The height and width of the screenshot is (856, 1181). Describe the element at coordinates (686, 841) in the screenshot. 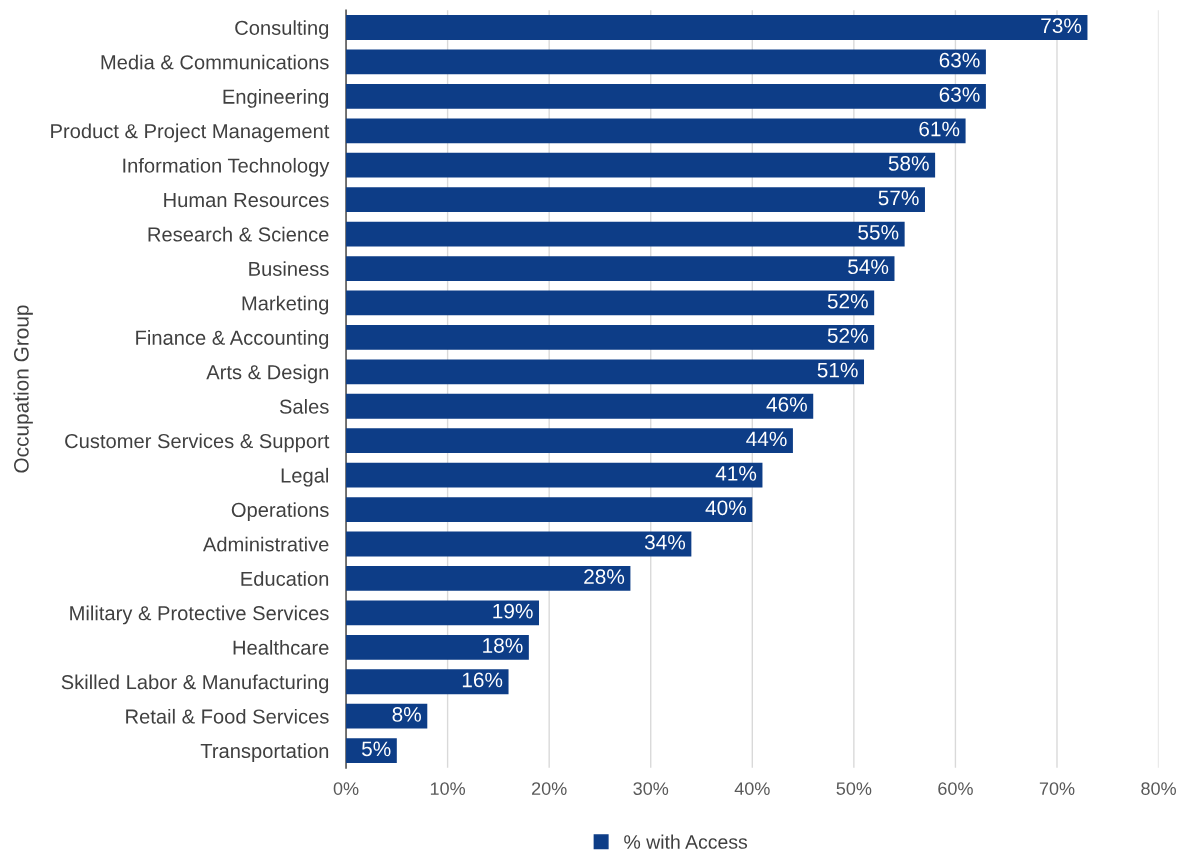

I see `legend-label: % with Access` at that location.